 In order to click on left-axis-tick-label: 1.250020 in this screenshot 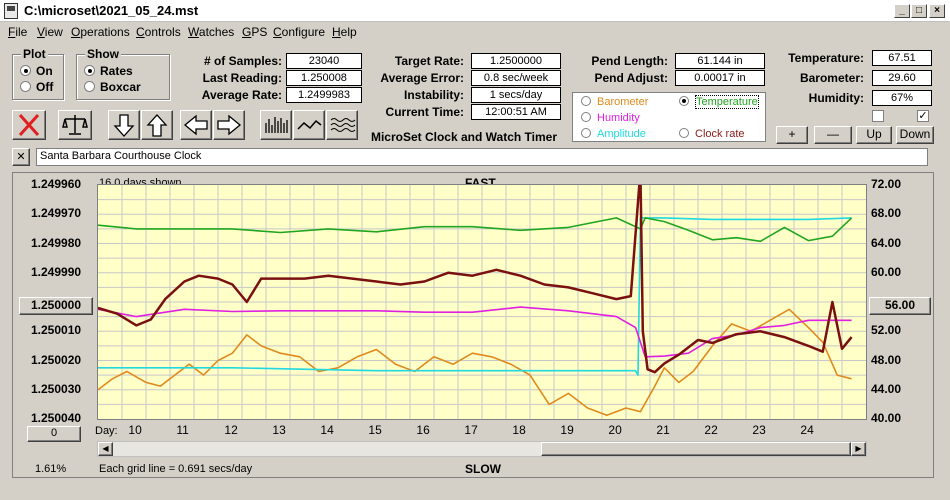, I will do `click(56, 359)`.